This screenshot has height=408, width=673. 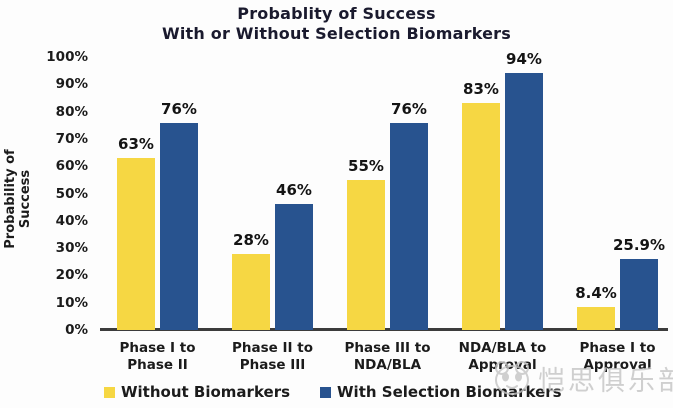 What do you see at coordinates (71, 84) in the screenshot?
I see `y-tick-label: 90%` at bounding box center [71, 84].